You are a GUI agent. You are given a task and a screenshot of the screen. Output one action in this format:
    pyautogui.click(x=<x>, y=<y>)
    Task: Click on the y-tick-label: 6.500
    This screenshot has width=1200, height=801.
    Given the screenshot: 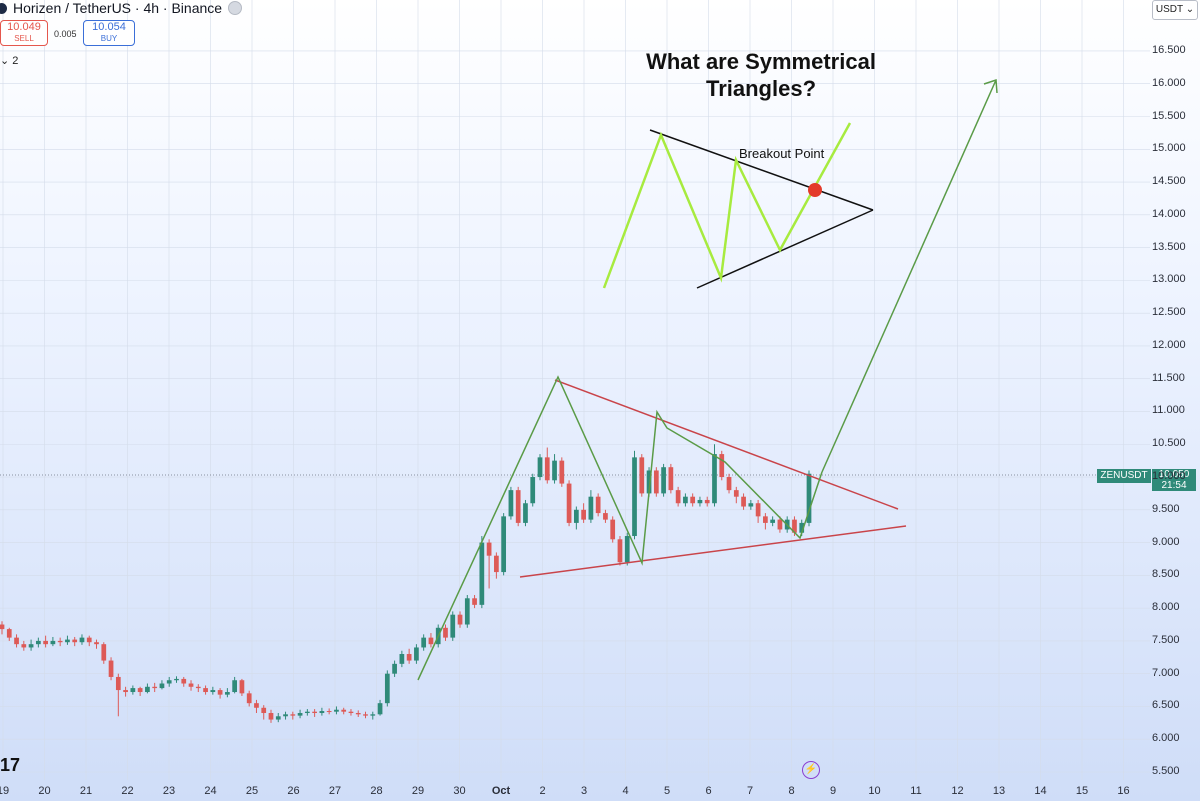 What is the action you would take?
    pyautogui.click(x=1166, y=705)
    